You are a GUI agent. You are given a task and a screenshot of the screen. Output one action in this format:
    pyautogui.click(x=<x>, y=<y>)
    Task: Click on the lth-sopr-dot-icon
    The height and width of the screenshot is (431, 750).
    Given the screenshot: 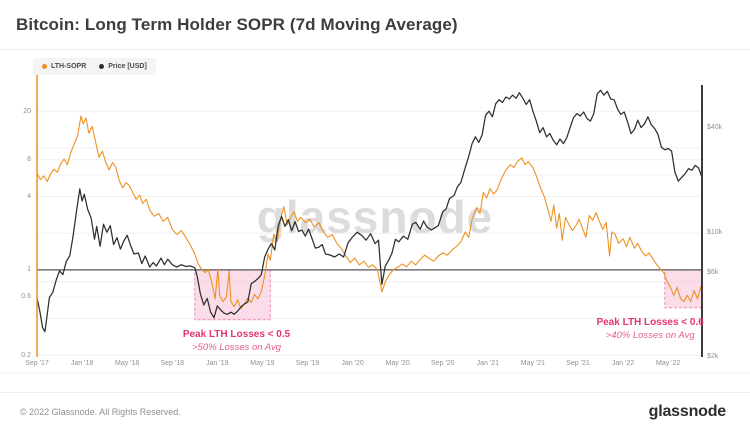 What is the action you would take?
    pyautogui.click(x=44, y=66)
    